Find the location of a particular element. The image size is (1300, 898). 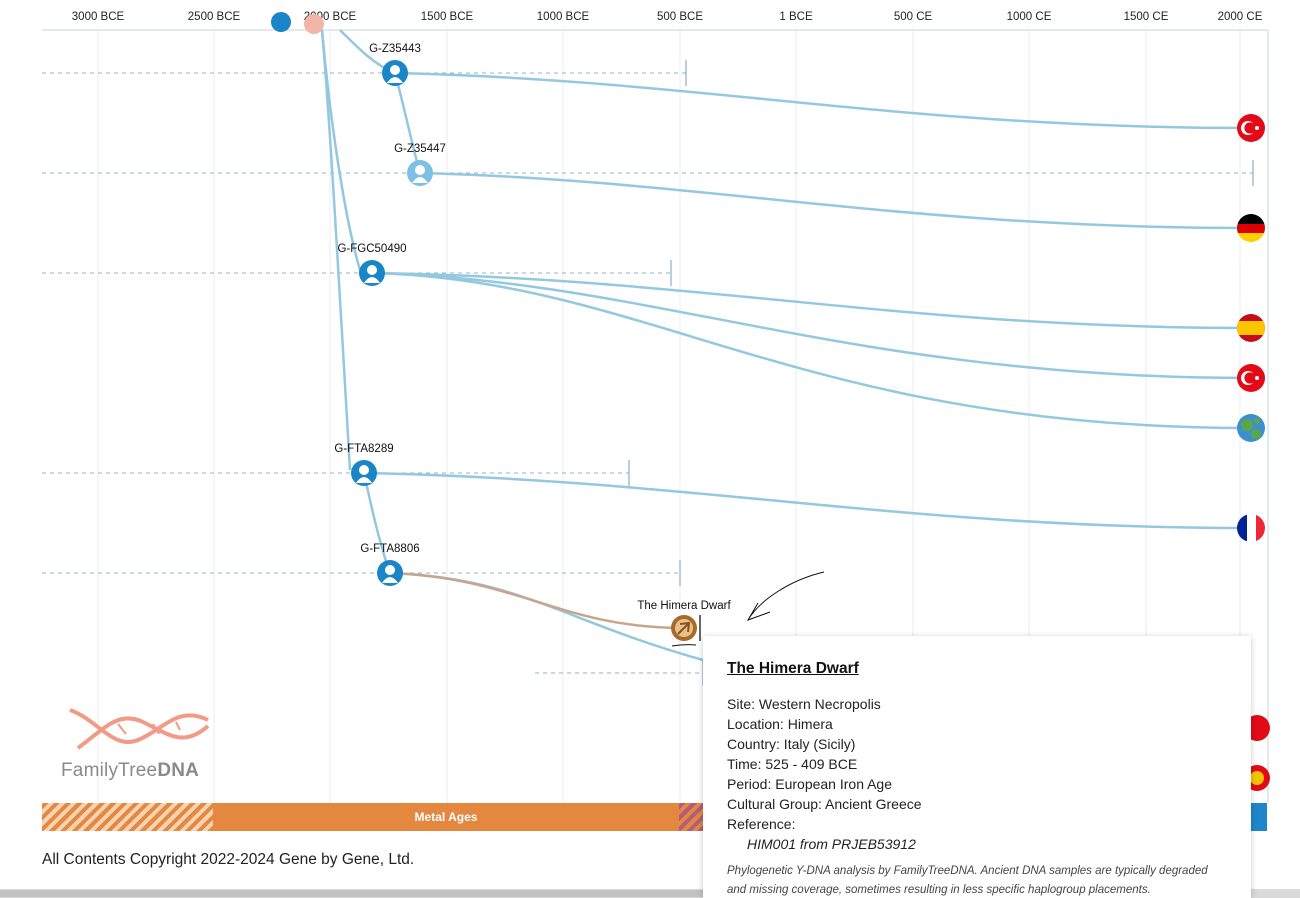

axis-tick-label: 500 CE is located at coordinates (913, 17).